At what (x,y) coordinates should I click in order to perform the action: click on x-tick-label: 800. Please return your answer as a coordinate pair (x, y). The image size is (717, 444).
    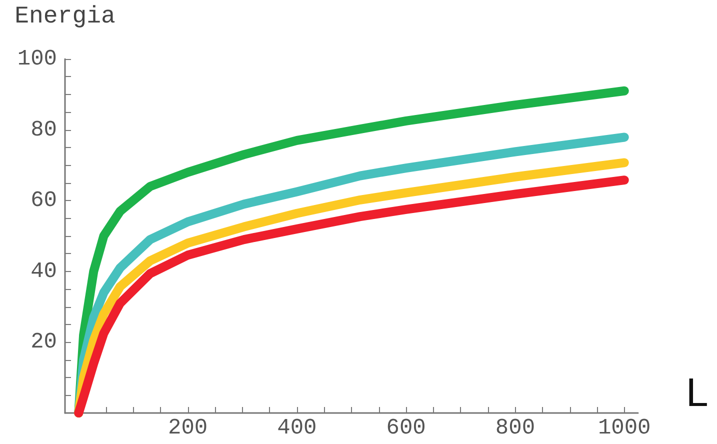
    Looking at the image, I should click on (515, 428).